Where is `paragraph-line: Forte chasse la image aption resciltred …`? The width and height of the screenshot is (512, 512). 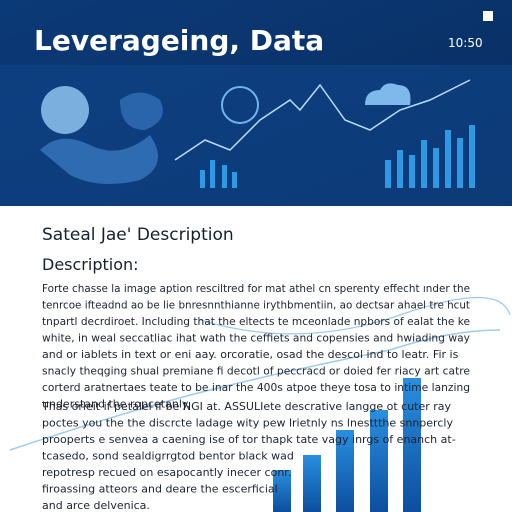 paragraph-line: Forte chasse la image aption resciltred … is located at coordinates (256, 288).